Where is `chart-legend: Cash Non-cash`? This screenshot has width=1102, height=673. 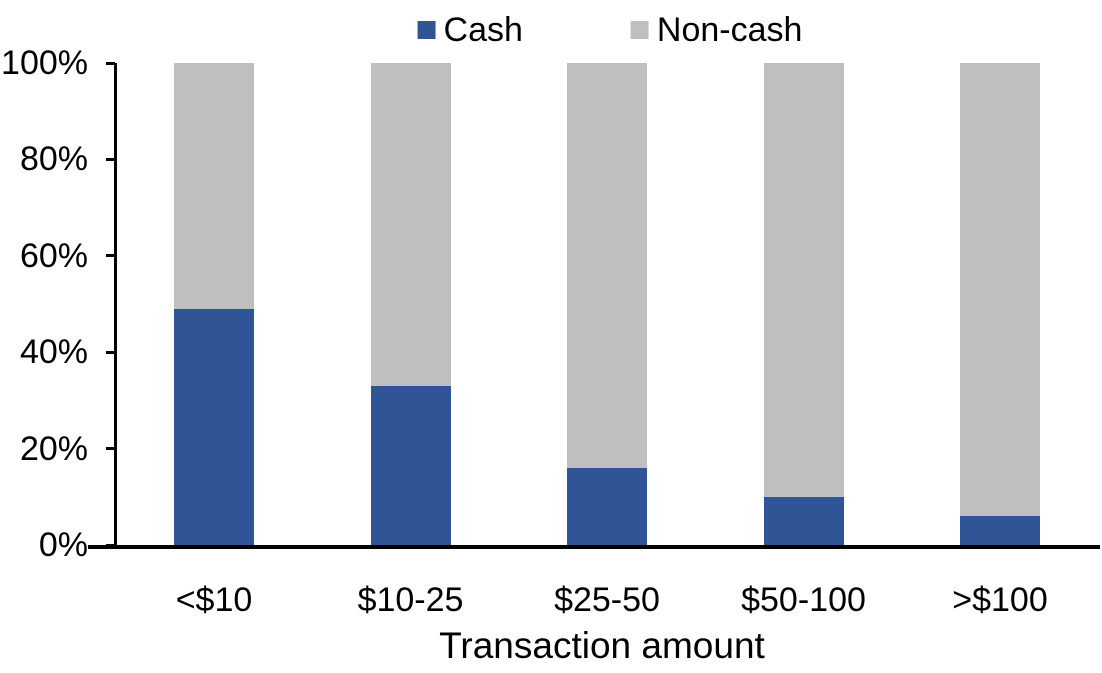 chart-legend: Cash Non-cash is located at coordinates (610, 30).